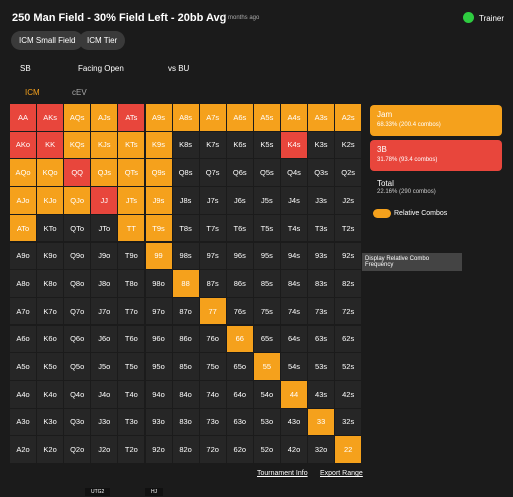 This screenshot has height=497, width=513. What do you see at coordinates (382, 213) in the screenshot?
I see `toggle` at bounding box center [382, 213].